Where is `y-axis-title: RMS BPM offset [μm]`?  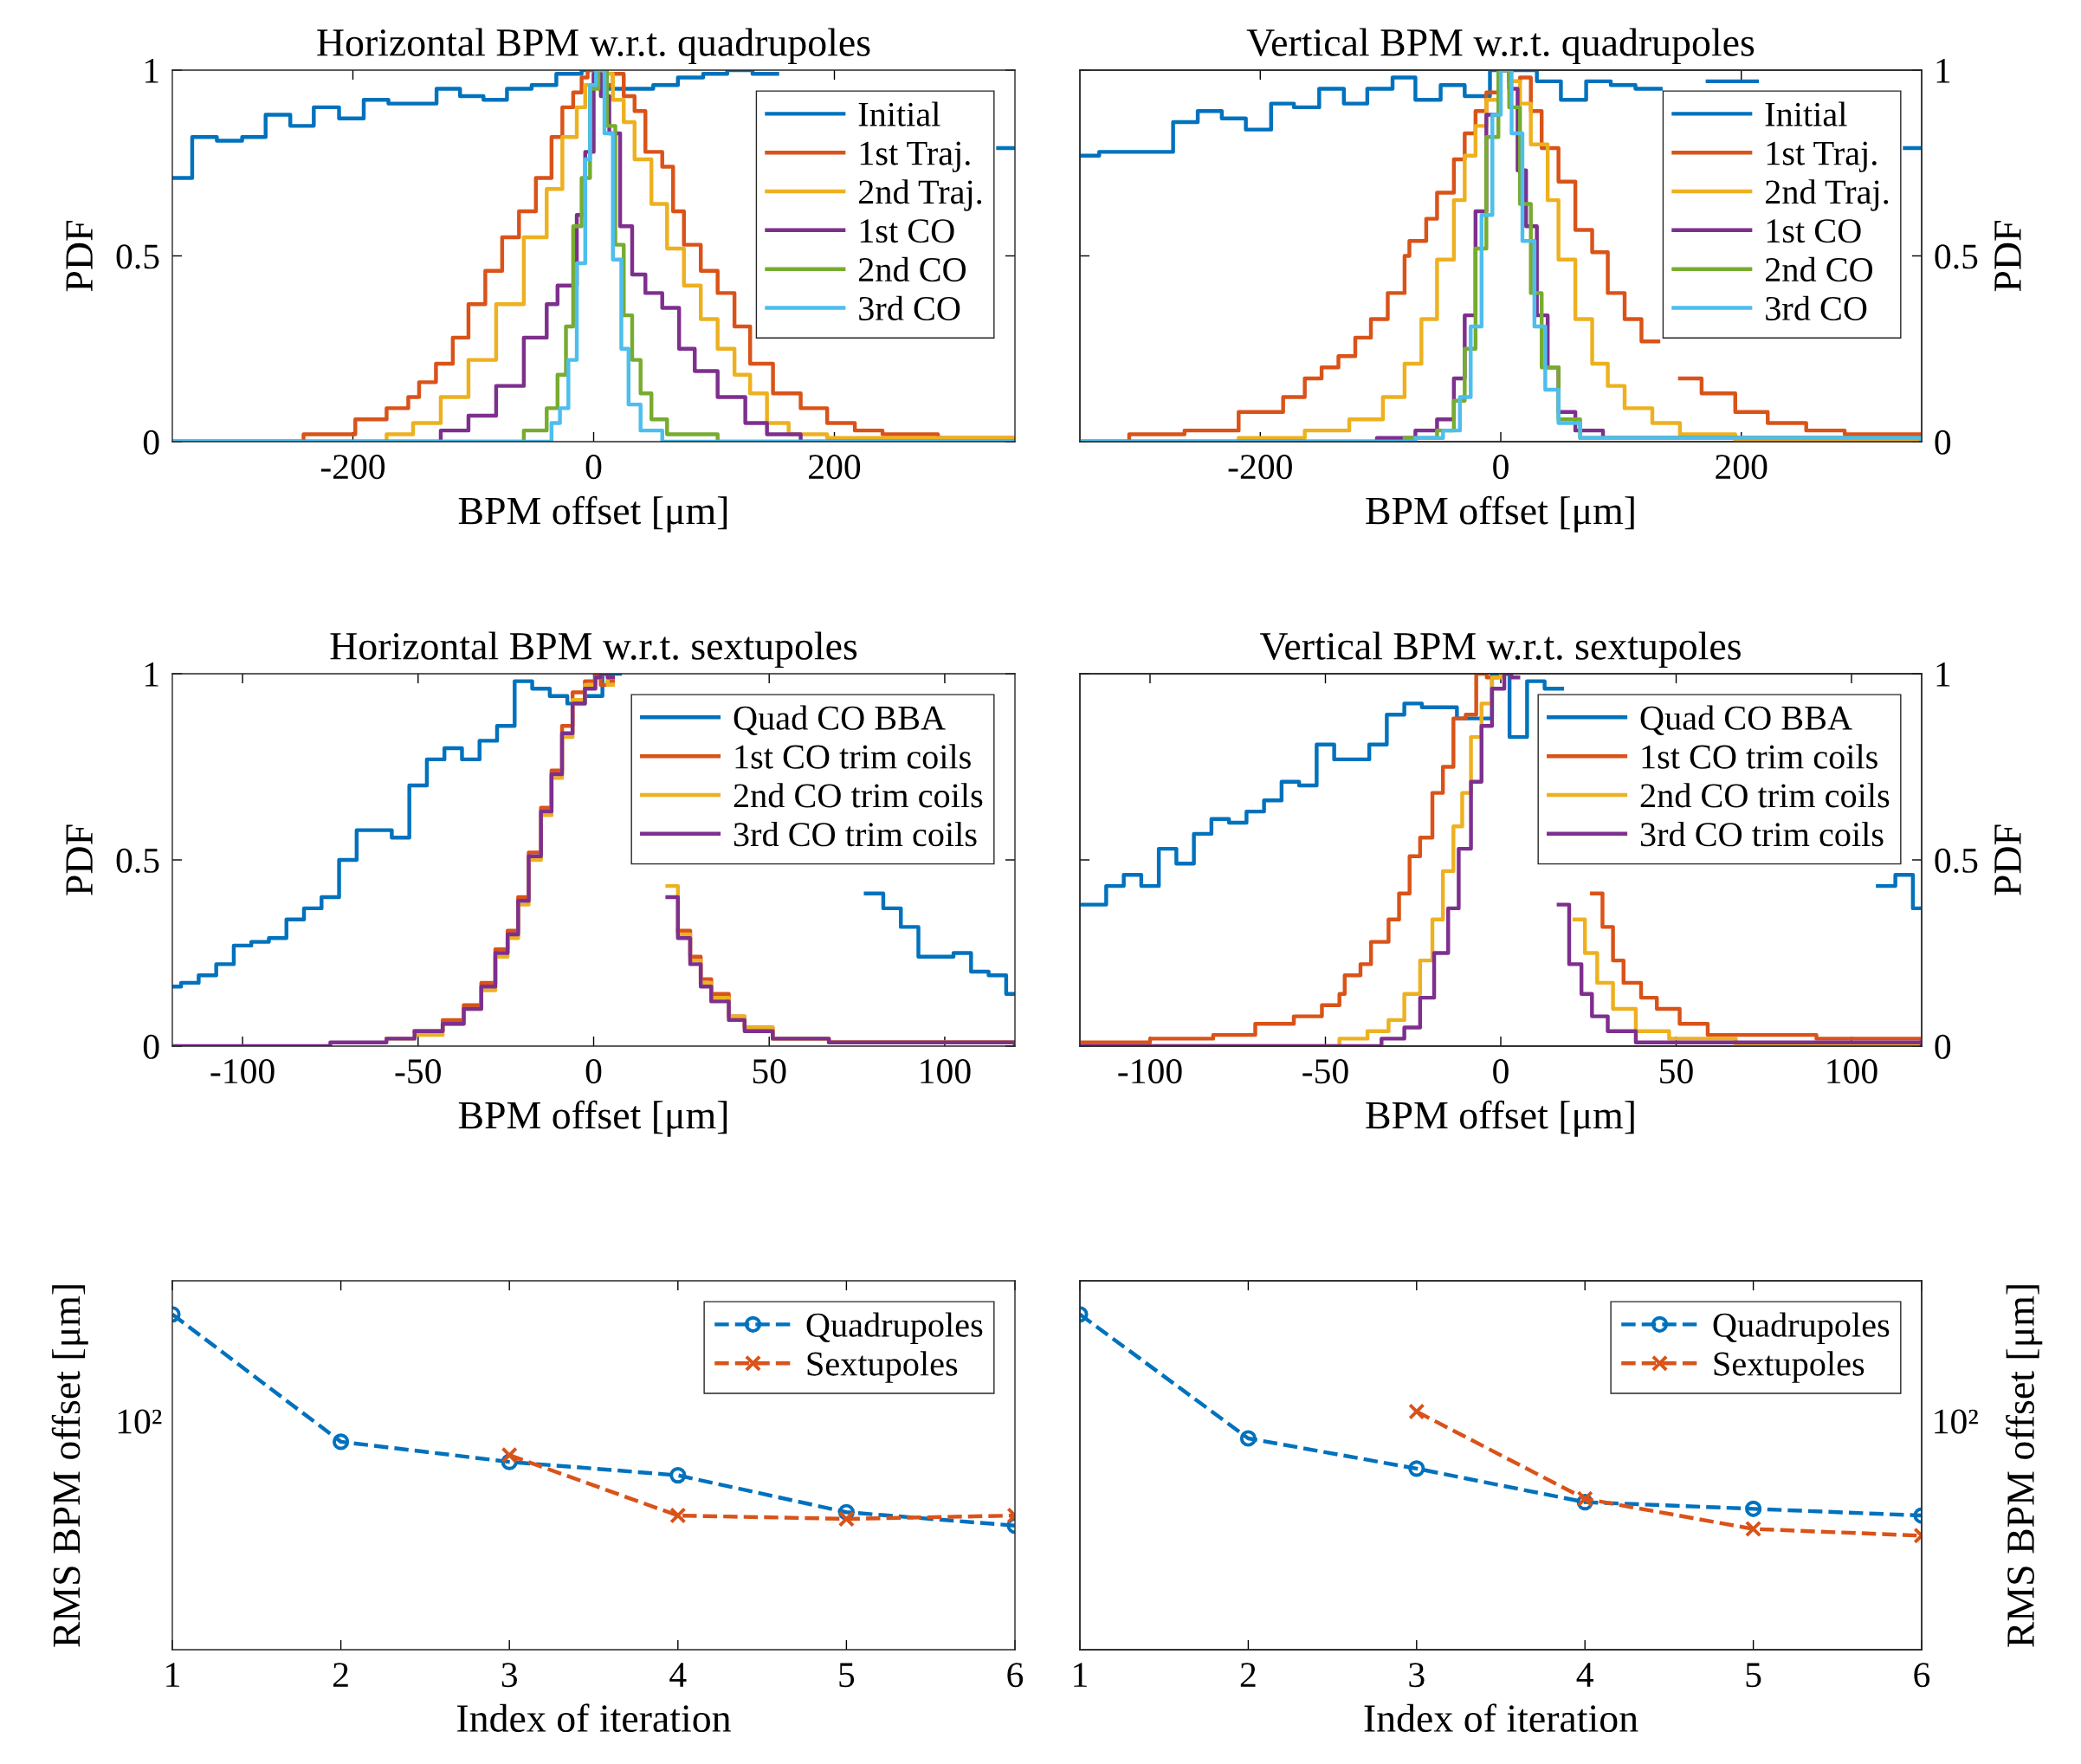
y-axis-title: RMS BPM offset [μm] is located at coordinates (69, 1466).